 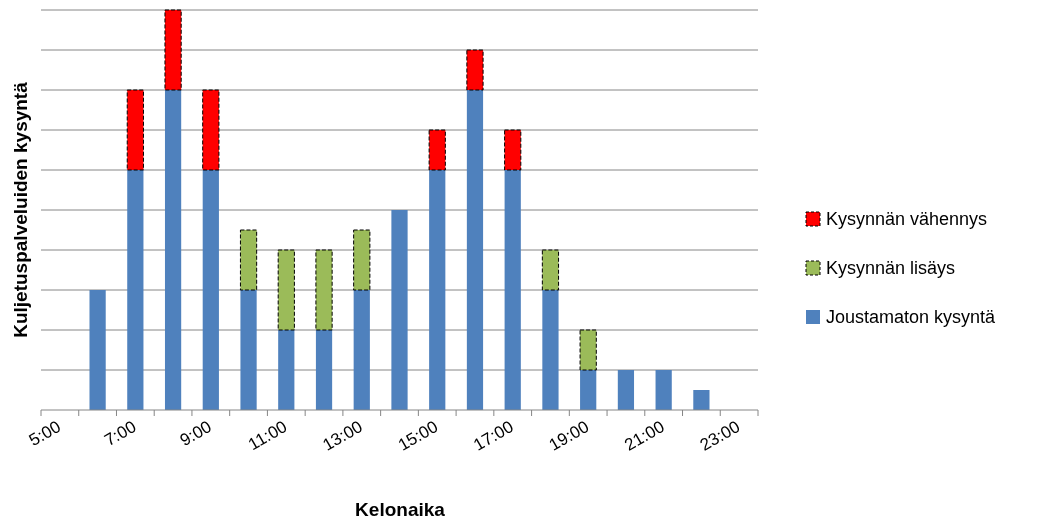 What do you see at coordinates (400, 509) in the screenshot?
I see `x-axis-title: Kelonaika` at bounding box center [400, 509].